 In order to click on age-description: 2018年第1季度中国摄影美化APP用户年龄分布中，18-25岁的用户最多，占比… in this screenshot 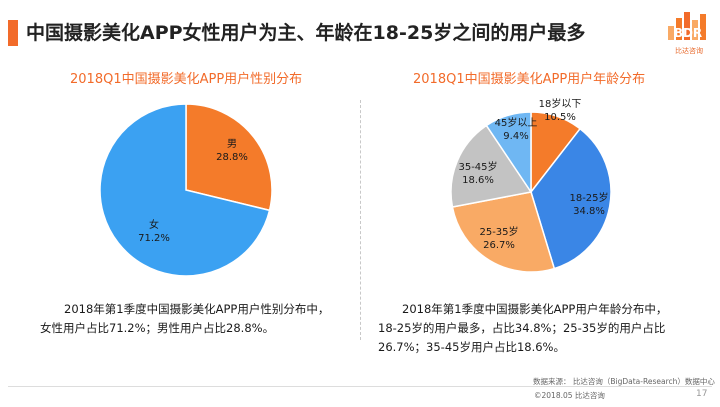, I will do `click(523, 328)`.